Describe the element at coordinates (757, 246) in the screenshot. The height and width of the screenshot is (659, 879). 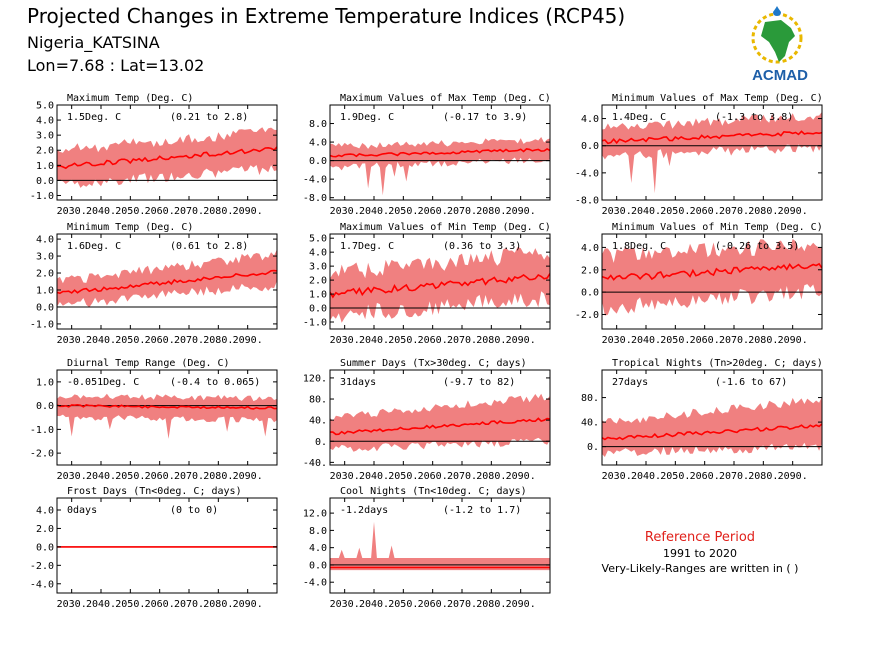
I see `likely-range-label: (-0.26 to 3.5)` at that location.